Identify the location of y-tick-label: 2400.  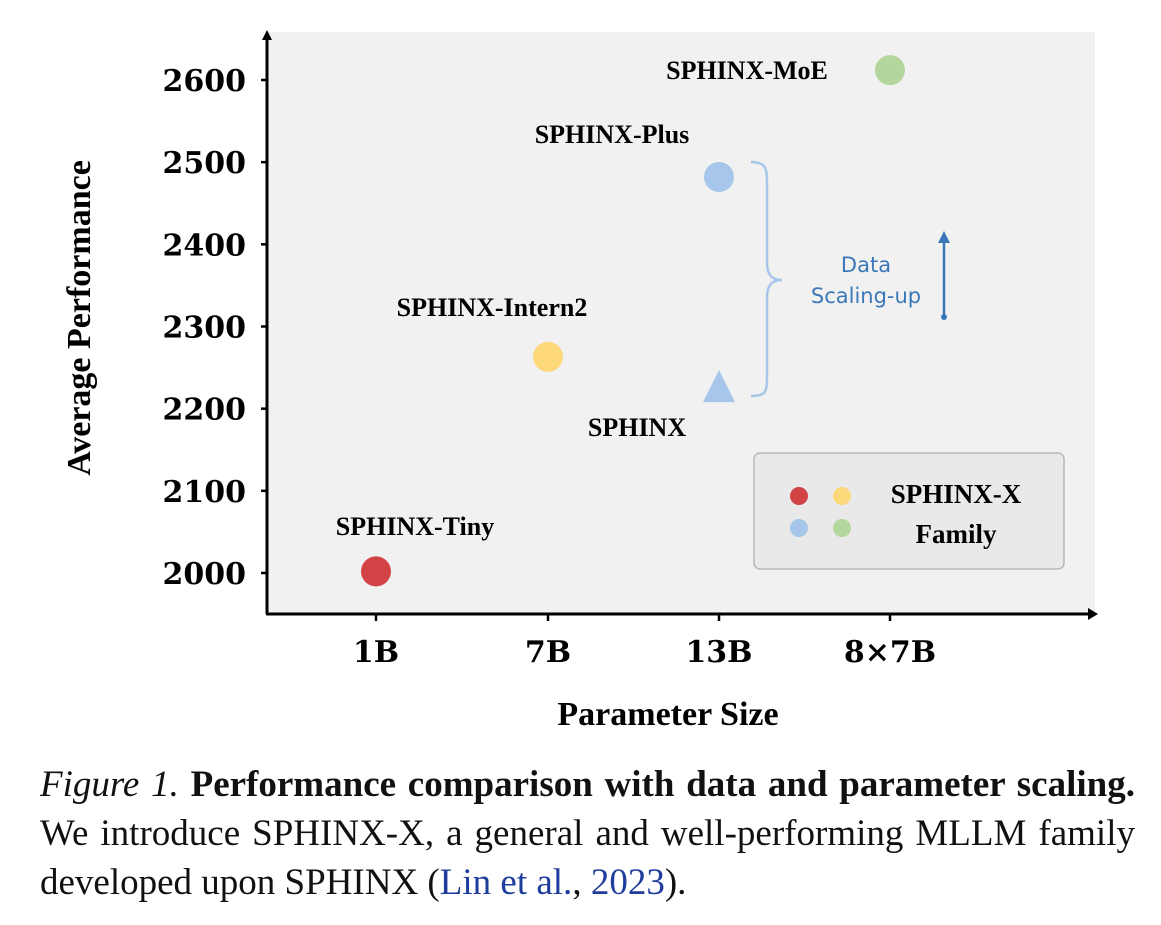
(205, 245).